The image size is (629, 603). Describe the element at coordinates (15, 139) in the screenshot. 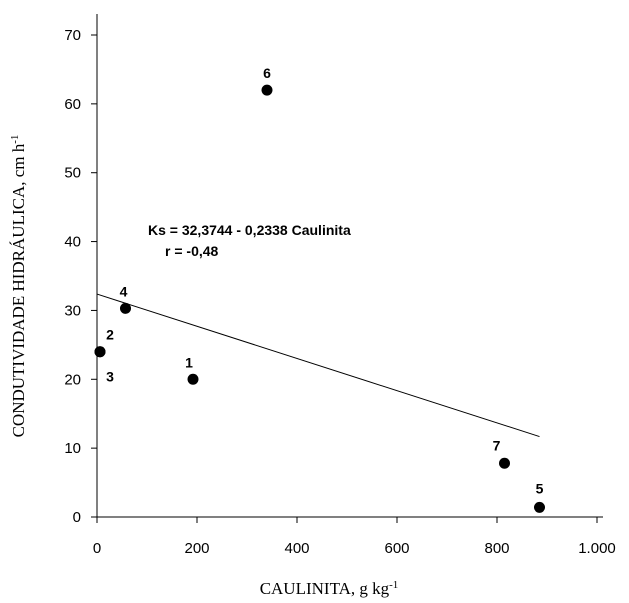

I see `y-axis-title-sup: -1` at that location.